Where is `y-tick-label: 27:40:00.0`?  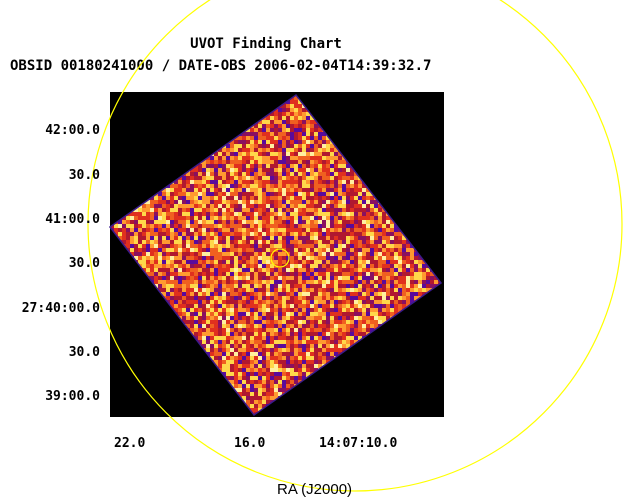 y-tick-label: 27:40:00.0 is located at coordinates (60, 308).